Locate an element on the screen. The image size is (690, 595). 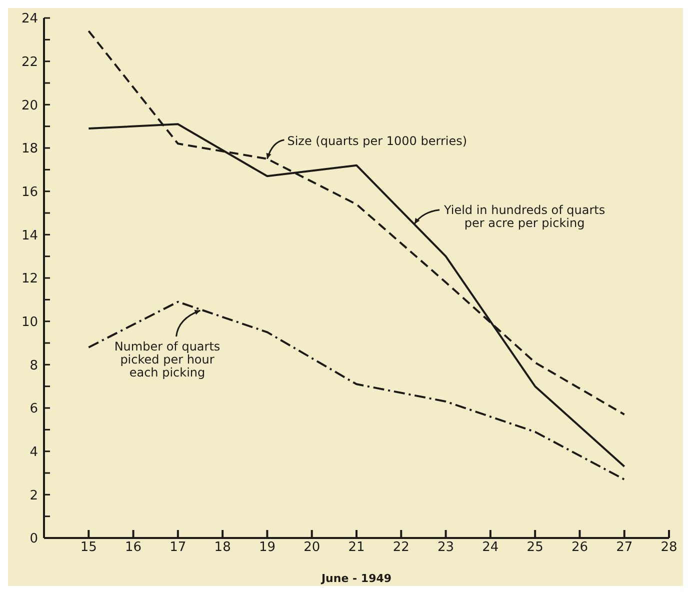
x-tick-label: 17 is located at coordinates (178, 548).